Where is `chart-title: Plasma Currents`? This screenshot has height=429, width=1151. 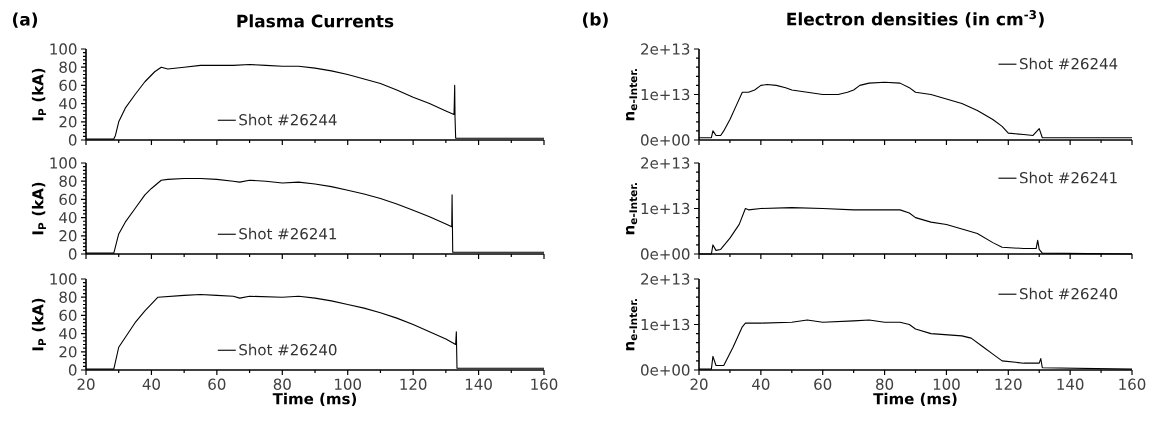
chart-title: Plasma Currents is located at coordinates (315, 21).